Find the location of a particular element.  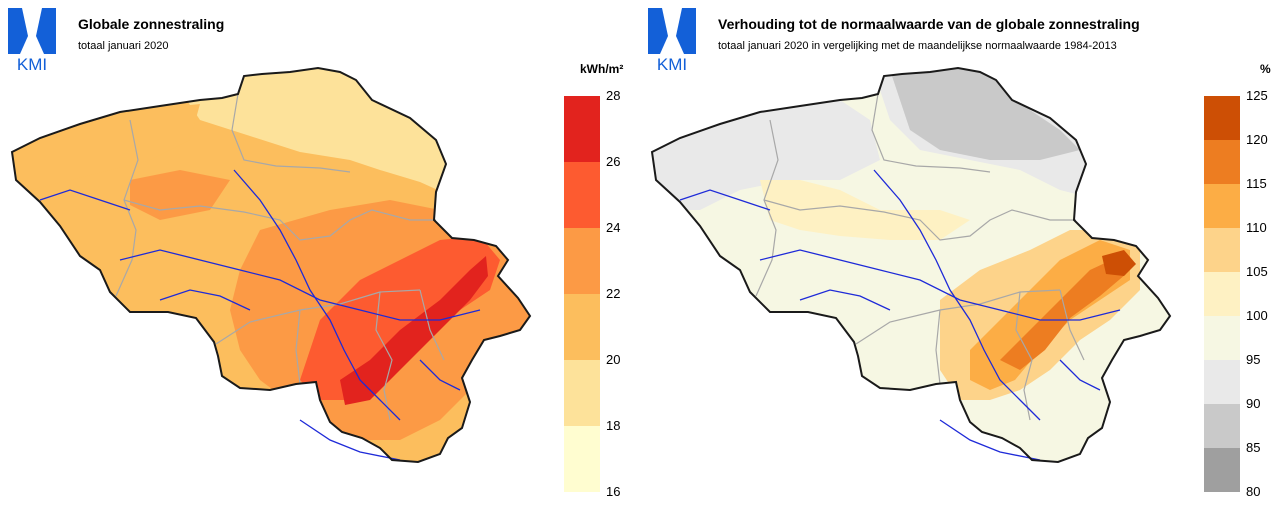

legend-tick-label: 28 is located at coordinates (613, 95).